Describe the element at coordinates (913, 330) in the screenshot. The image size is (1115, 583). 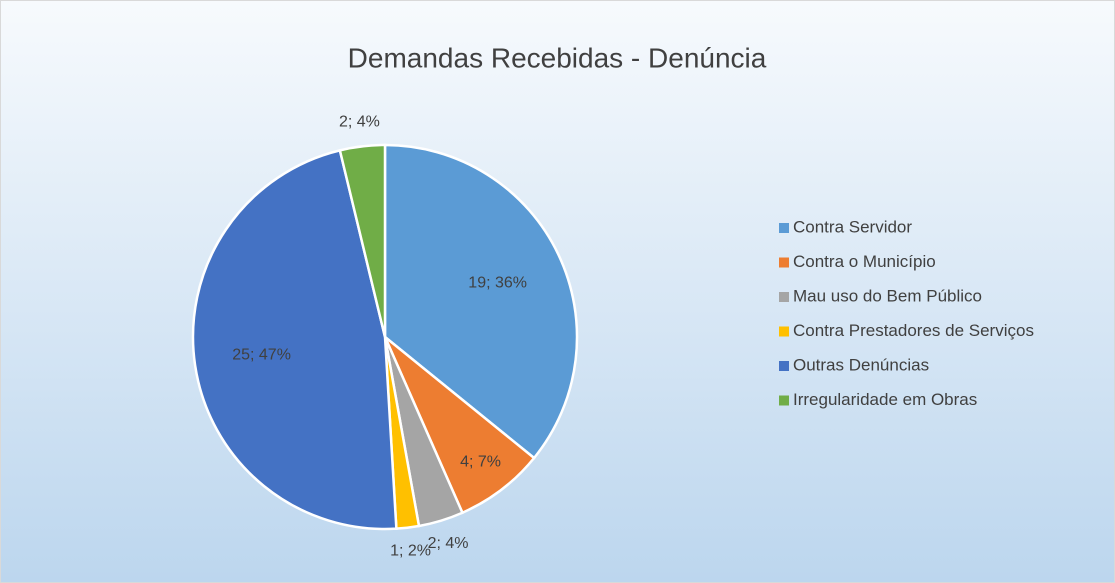
I see `legend-label: Contra Prestadores de Serviços` at that location.